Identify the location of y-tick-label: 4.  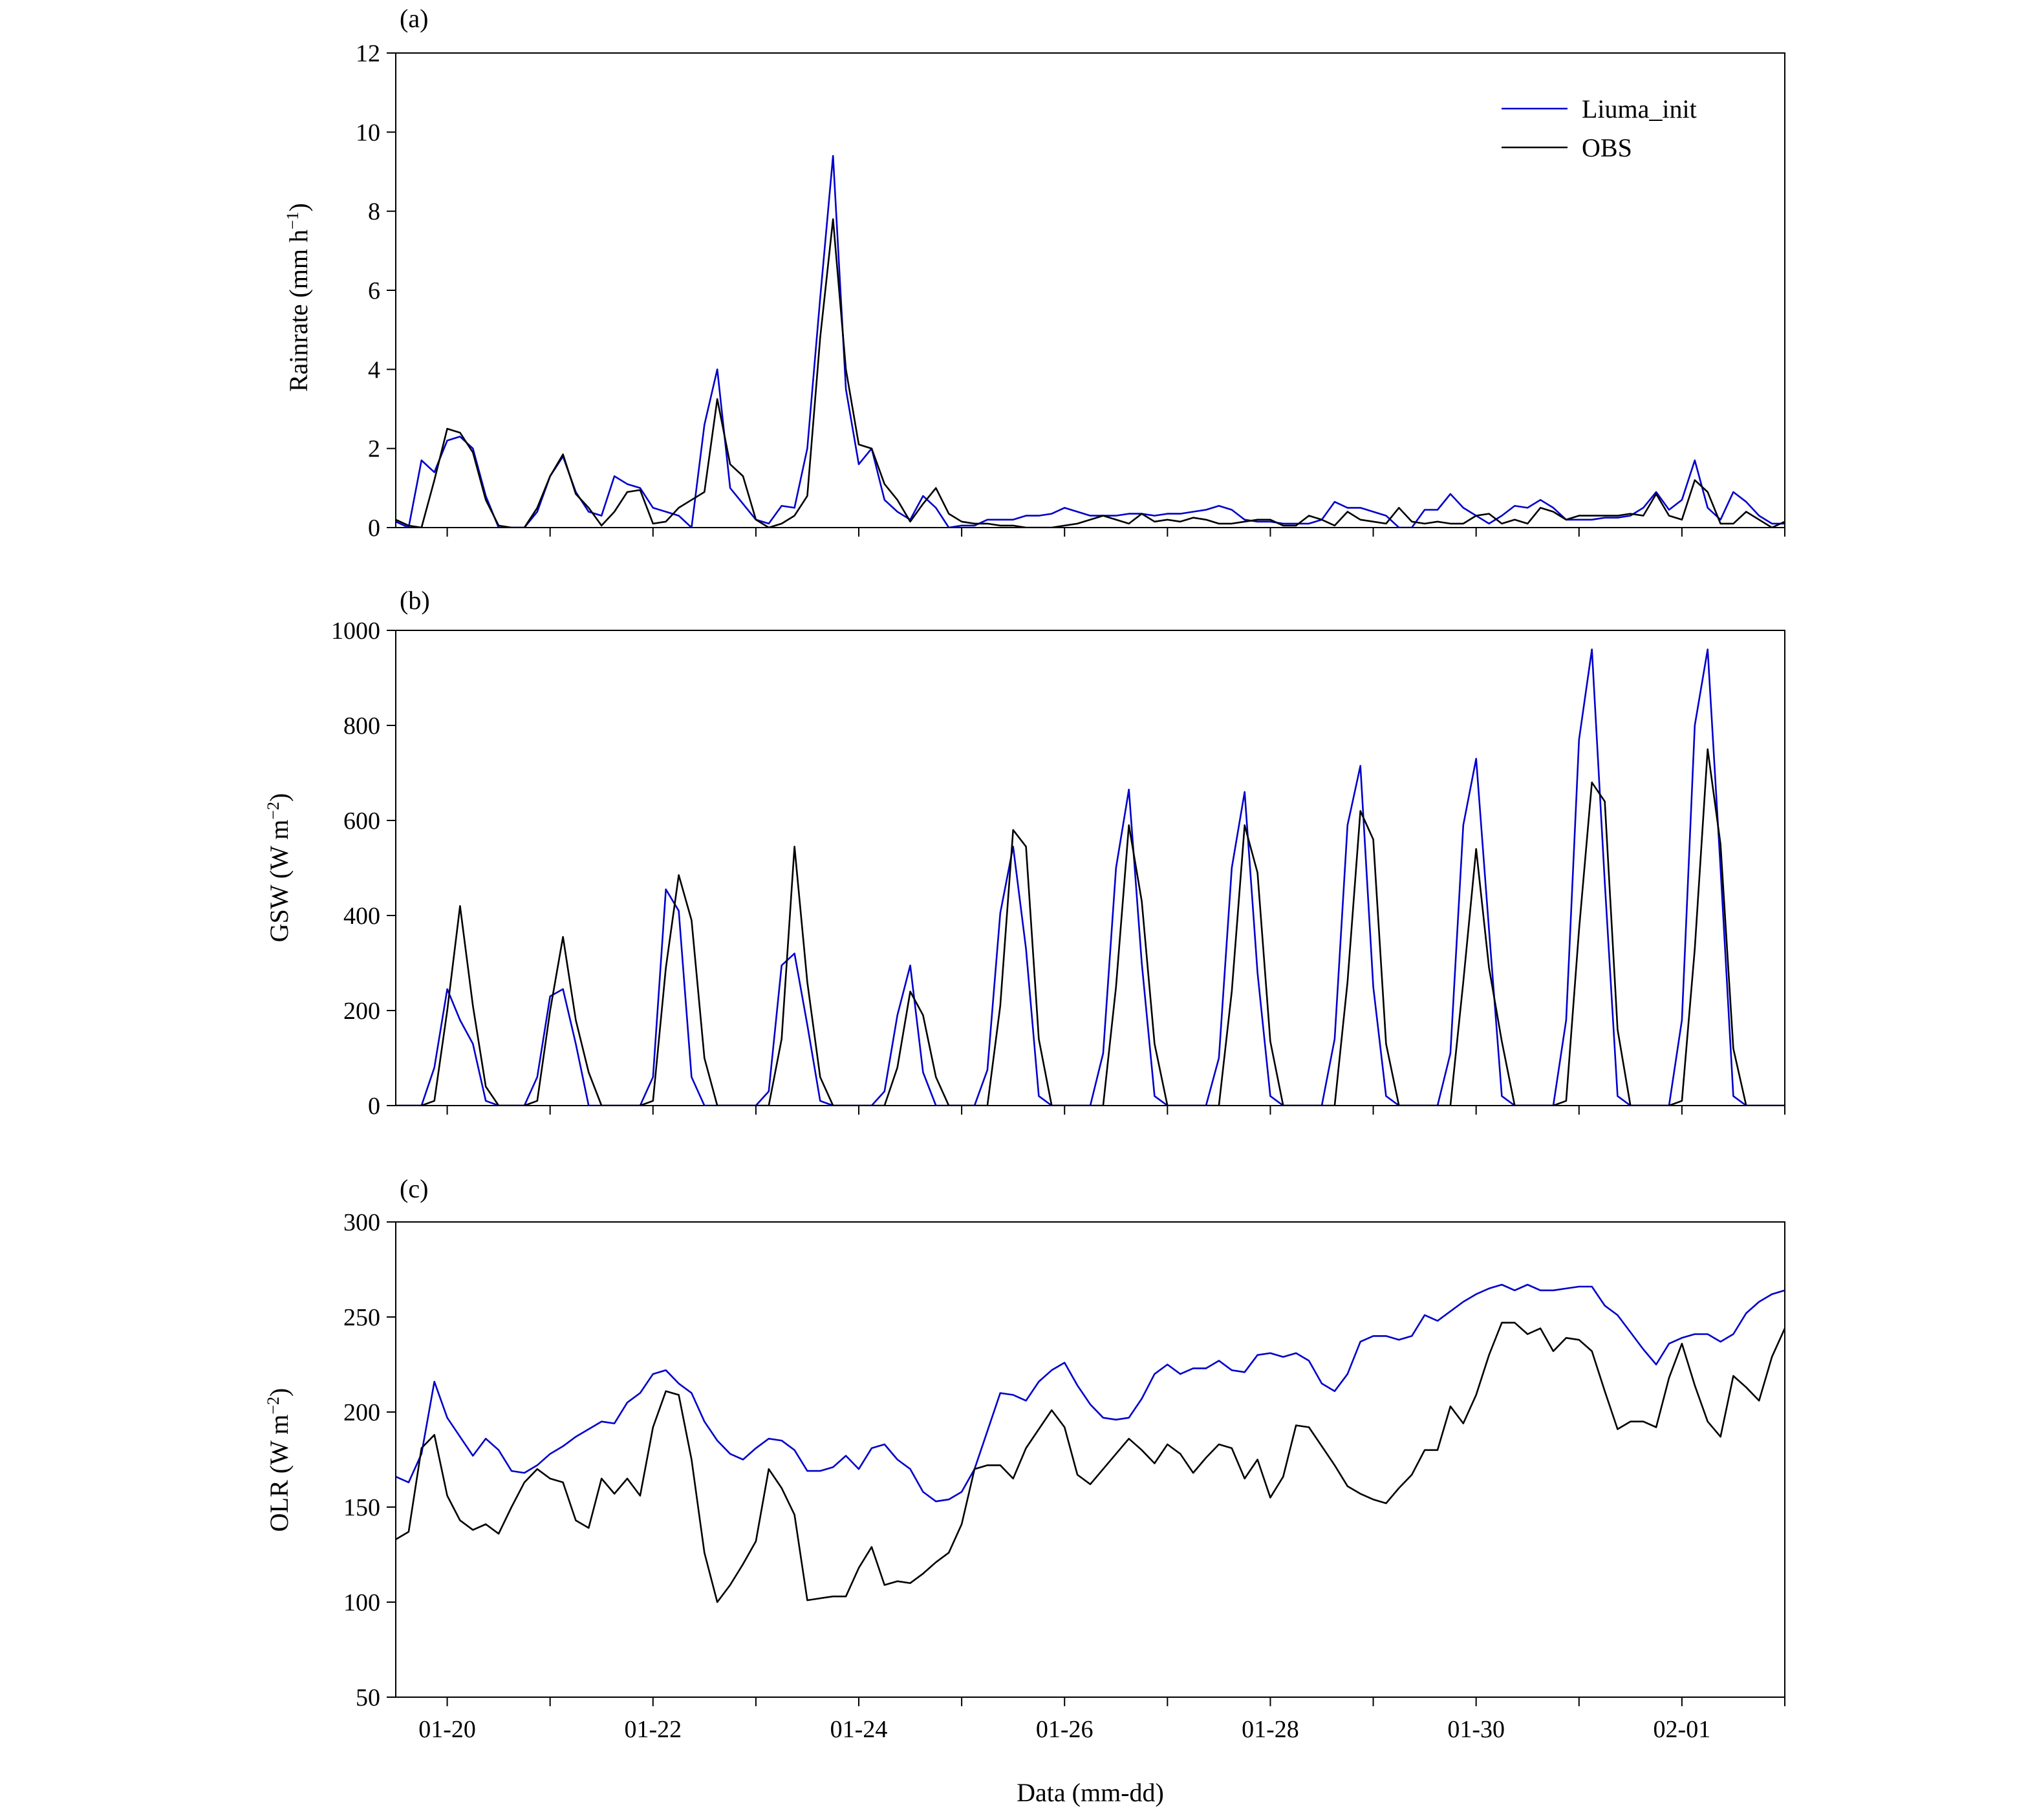
(374, 369).